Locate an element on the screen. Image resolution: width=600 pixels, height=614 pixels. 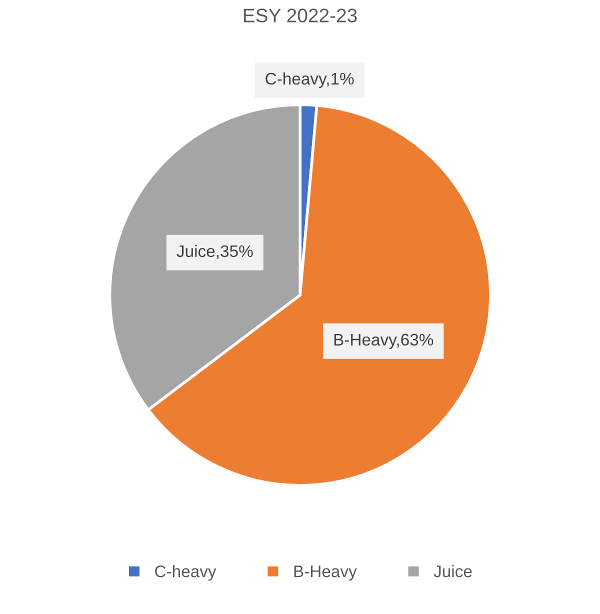
chart-title: ESY 2022-23 is located at coordinates (300, 15).